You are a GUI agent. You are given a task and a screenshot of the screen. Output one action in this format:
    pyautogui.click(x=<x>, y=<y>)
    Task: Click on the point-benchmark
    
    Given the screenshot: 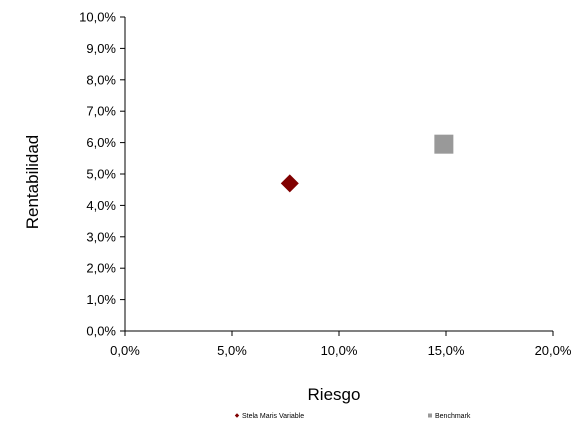 What is the action you would take?
    pyautogui.click(x=444, y=144)
    